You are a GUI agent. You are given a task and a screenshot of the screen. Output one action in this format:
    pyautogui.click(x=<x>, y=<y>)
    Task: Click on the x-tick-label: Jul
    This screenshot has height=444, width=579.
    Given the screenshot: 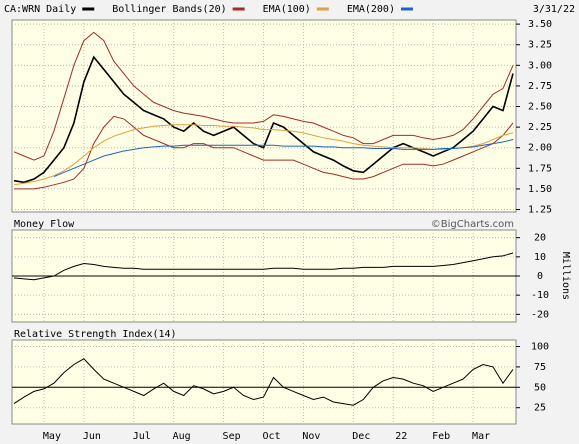 What is the action you would take?
    pyautogui.click(x=142, y=436)
    